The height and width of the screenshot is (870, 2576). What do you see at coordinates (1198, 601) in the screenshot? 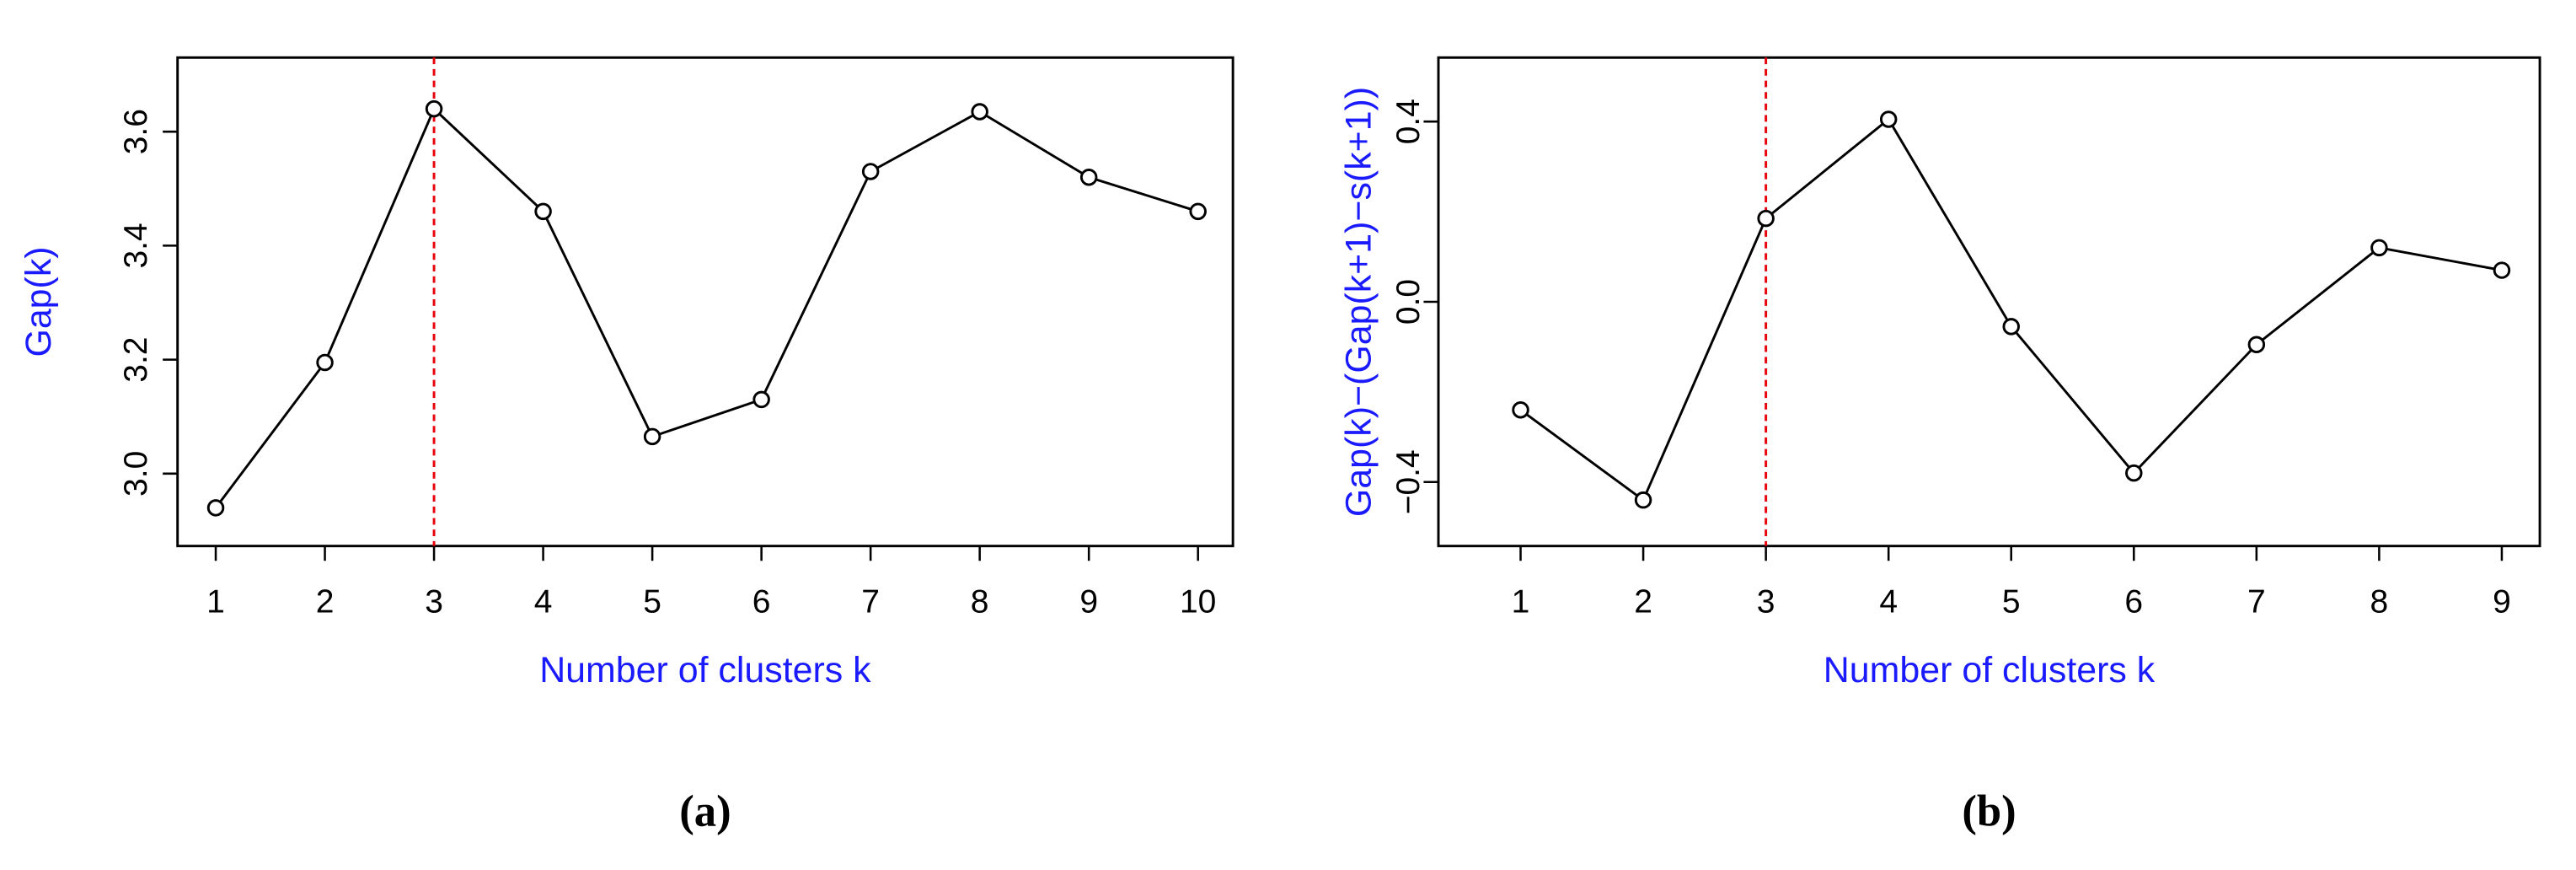
I see `x-tick-label: 10` at bounding box center [1198, 601].